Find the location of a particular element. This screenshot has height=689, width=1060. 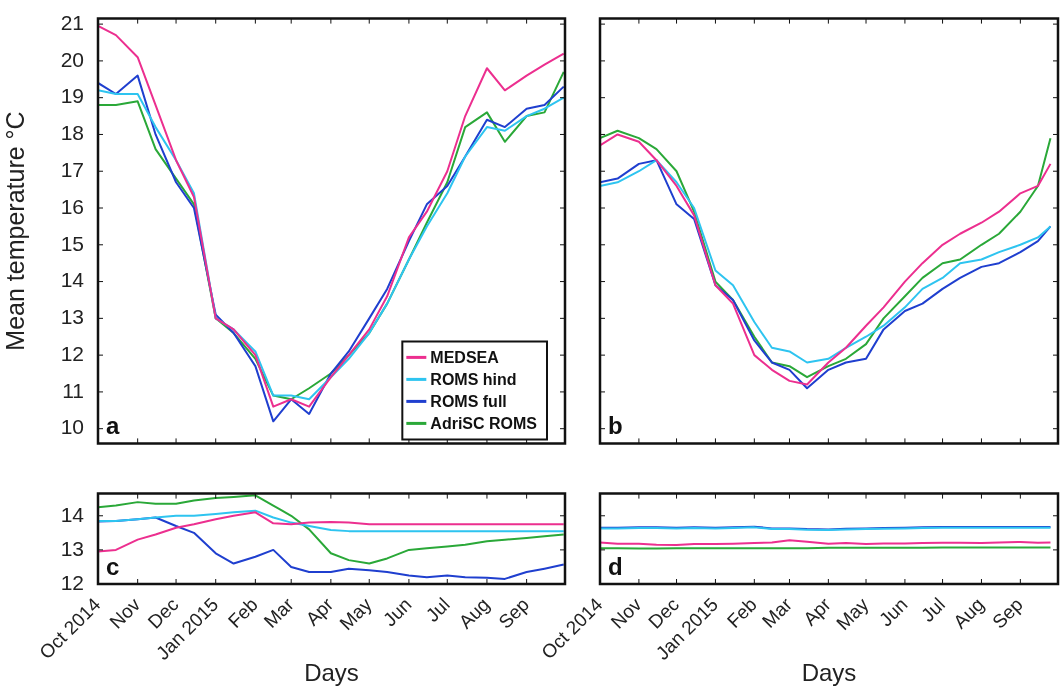

y-axis-title: Mean temperature °C is located at coordinates (14, 231).